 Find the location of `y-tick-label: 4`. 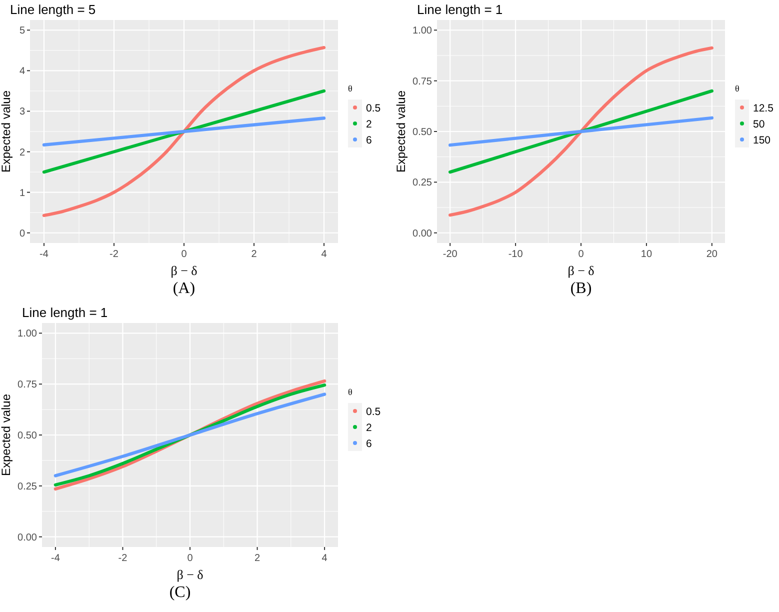

y-tick-label: 4 is located at coordinates (22, 72).